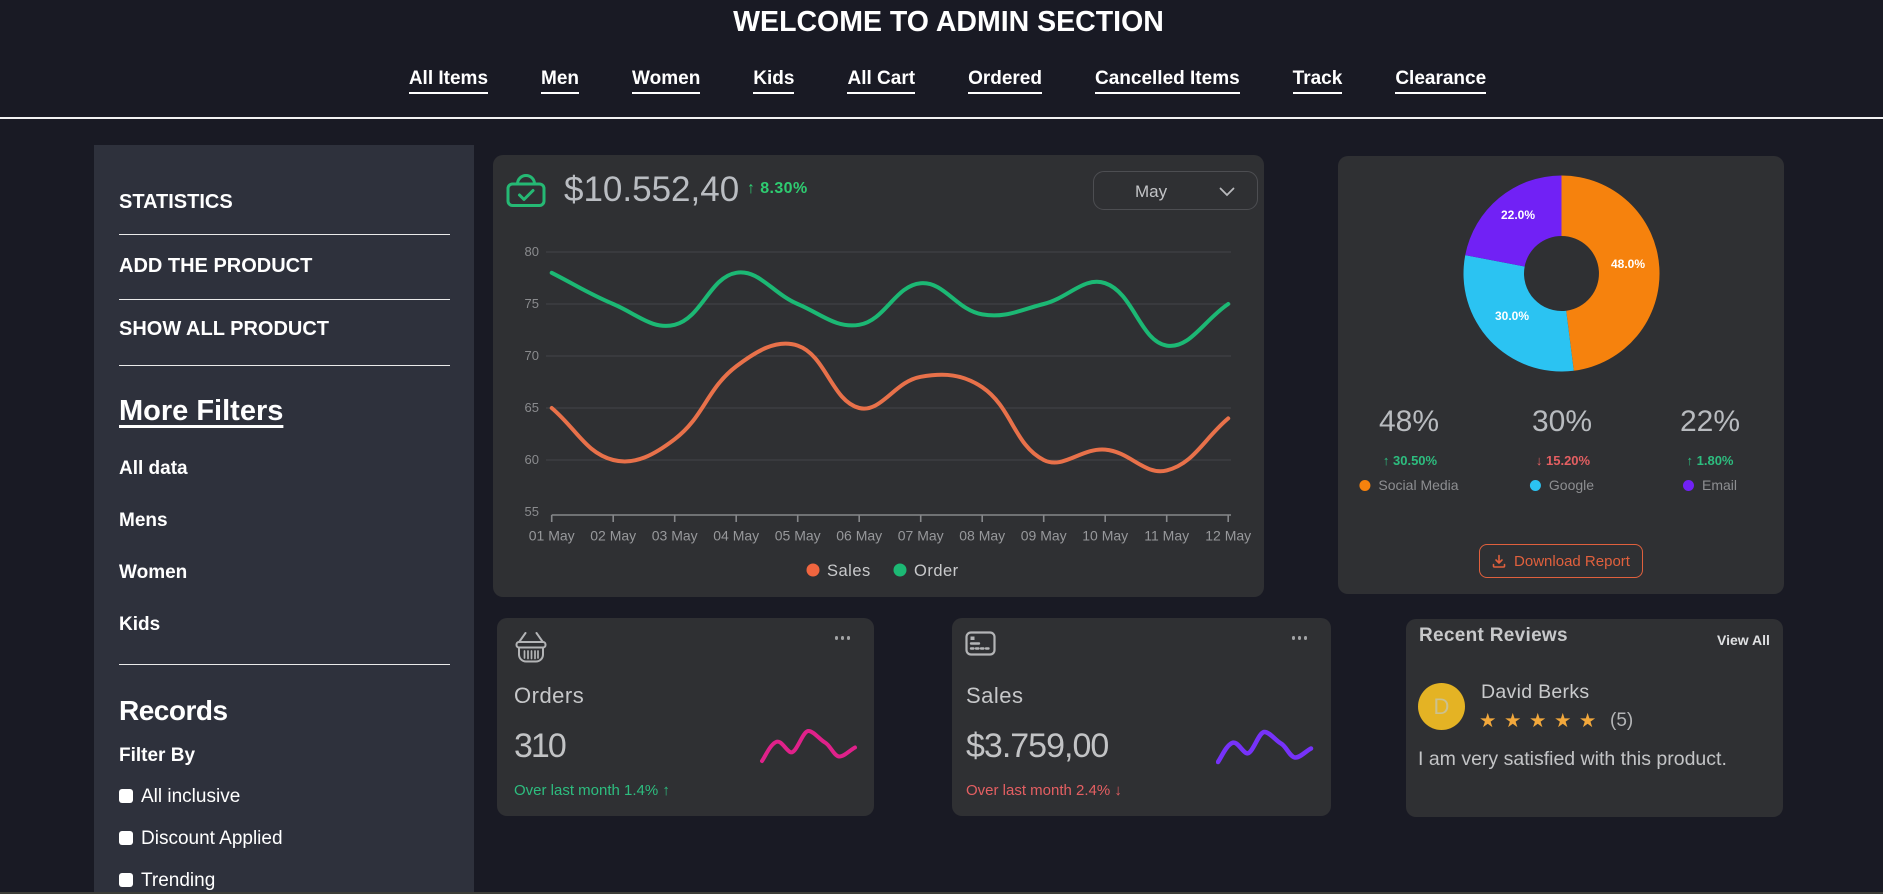 The height and width of the screenshot is (894, 1883). I want to click on svg-text: 60, so click(532, 459).